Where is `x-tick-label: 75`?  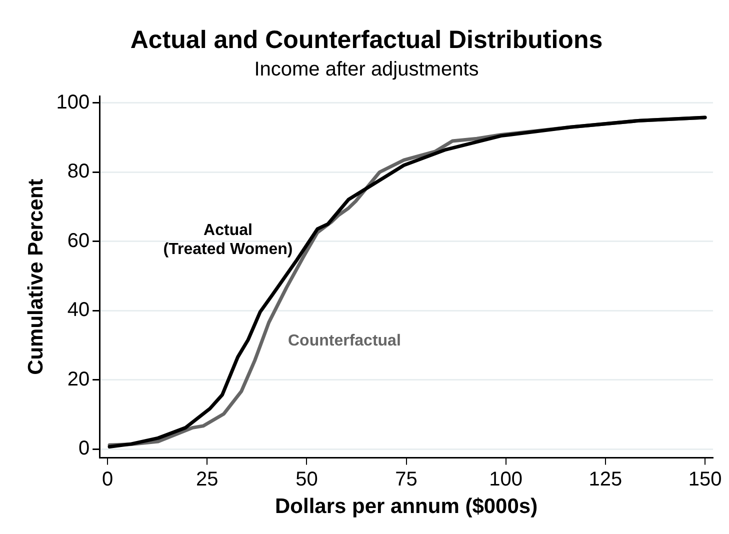
x-tick-label: 75 is located at coordinates (406, 479).